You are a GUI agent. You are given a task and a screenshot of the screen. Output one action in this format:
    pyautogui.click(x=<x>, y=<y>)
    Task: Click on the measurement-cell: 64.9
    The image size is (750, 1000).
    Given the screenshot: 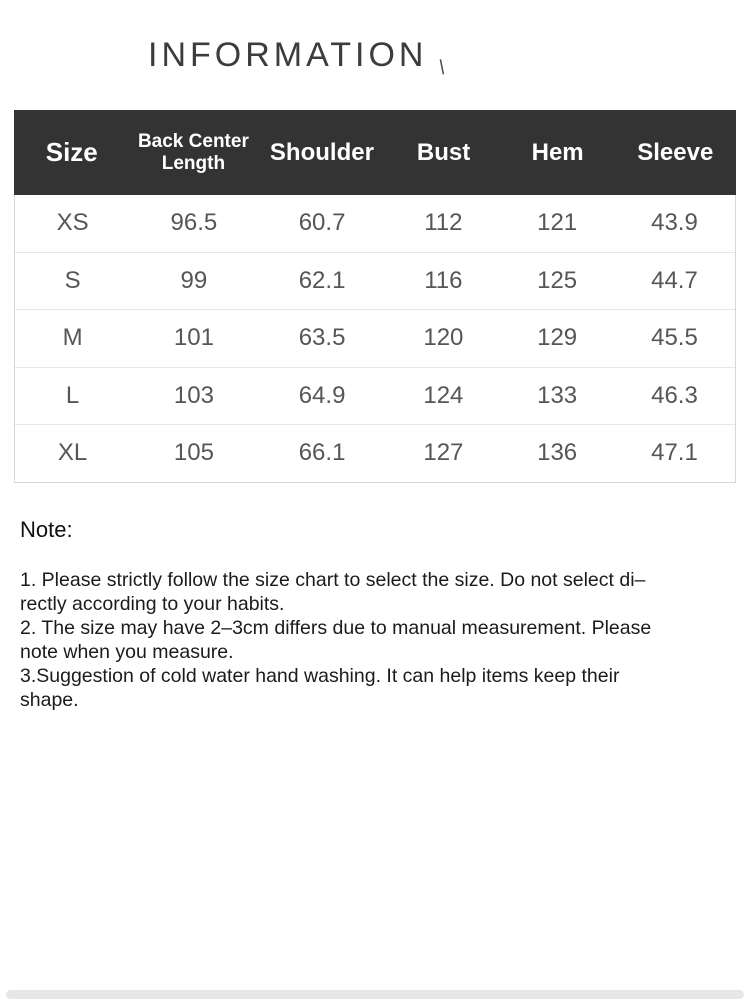 What is the action you would take?
    pyautogui.click(x=322, y=395)
    